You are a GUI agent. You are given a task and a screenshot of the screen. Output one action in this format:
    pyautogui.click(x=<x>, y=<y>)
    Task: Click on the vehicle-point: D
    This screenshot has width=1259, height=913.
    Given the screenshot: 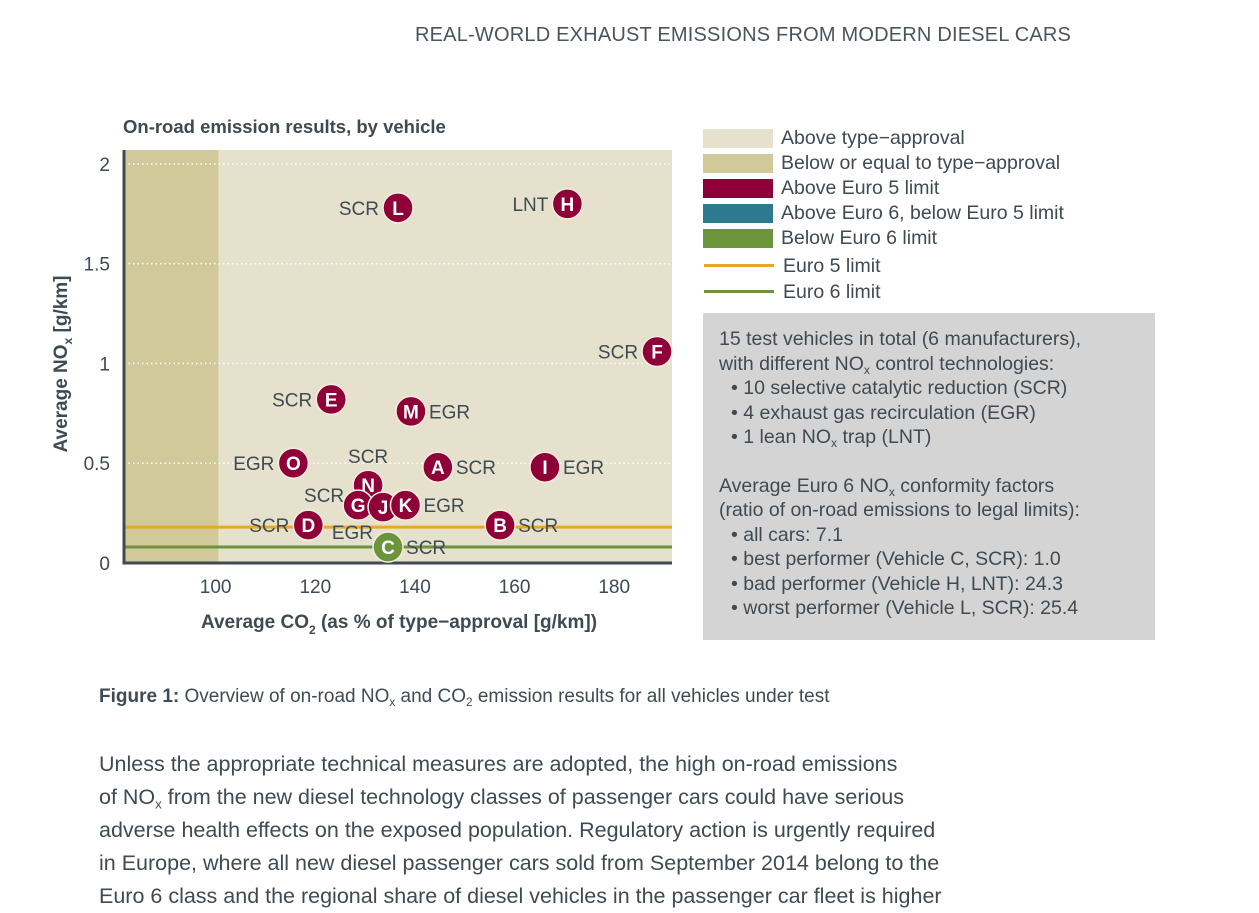 What is the action you would take?
    pyautogui.click(x=308, y=525)
    